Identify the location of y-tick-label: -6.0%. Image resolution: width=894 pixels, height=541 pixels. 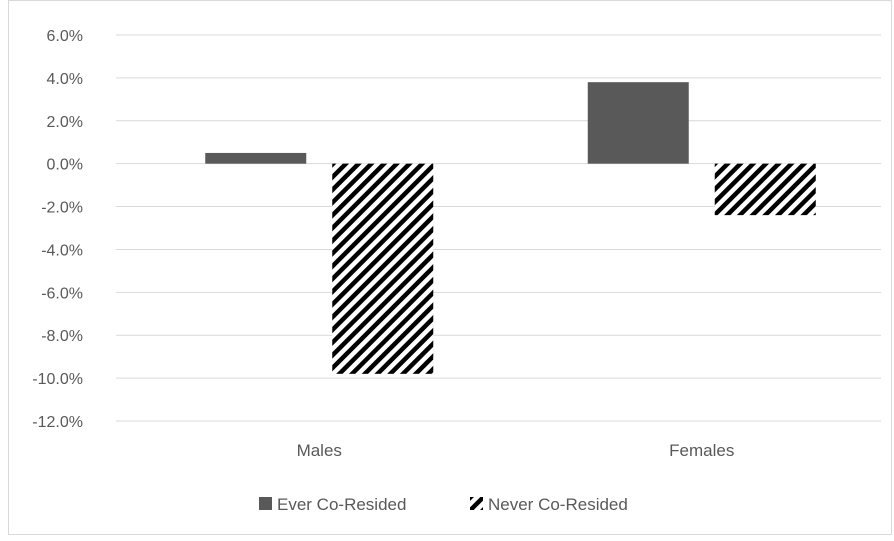
(62, 293).